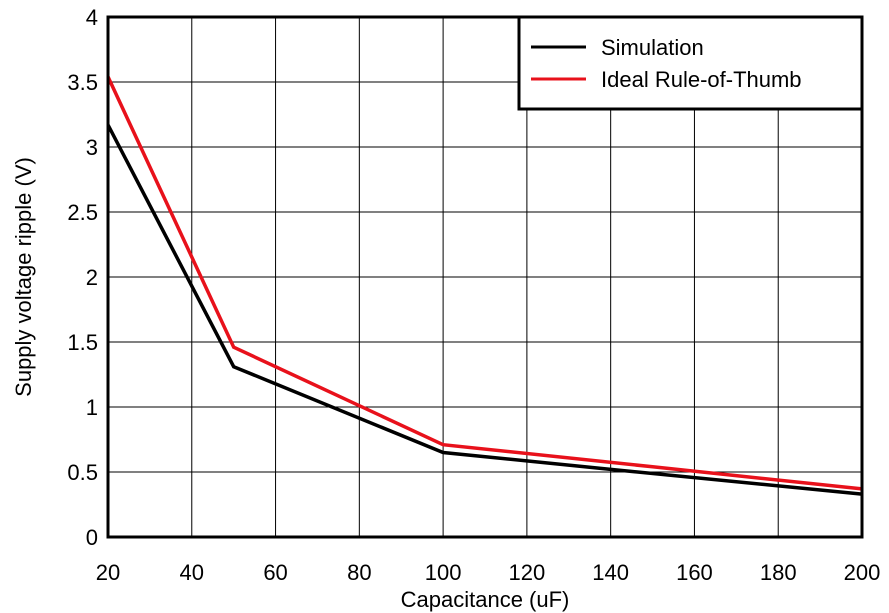  Describe the element at coordinates (694, 572) in the screenshot. I see `x-tick-label: 160` at that location.